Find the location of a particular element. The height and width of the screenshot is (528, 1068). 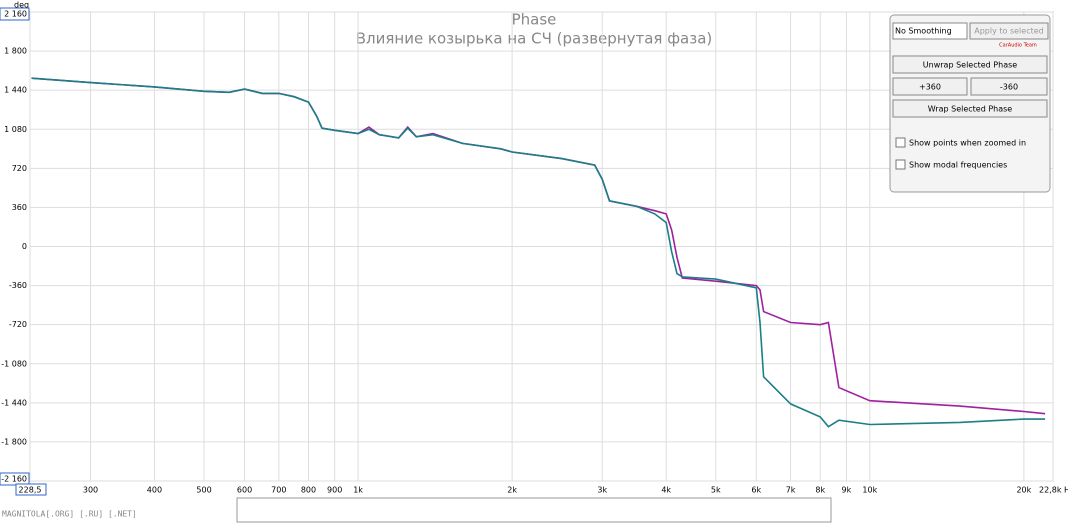

x-tick-label: 300 is located at coordinates (90, 490).